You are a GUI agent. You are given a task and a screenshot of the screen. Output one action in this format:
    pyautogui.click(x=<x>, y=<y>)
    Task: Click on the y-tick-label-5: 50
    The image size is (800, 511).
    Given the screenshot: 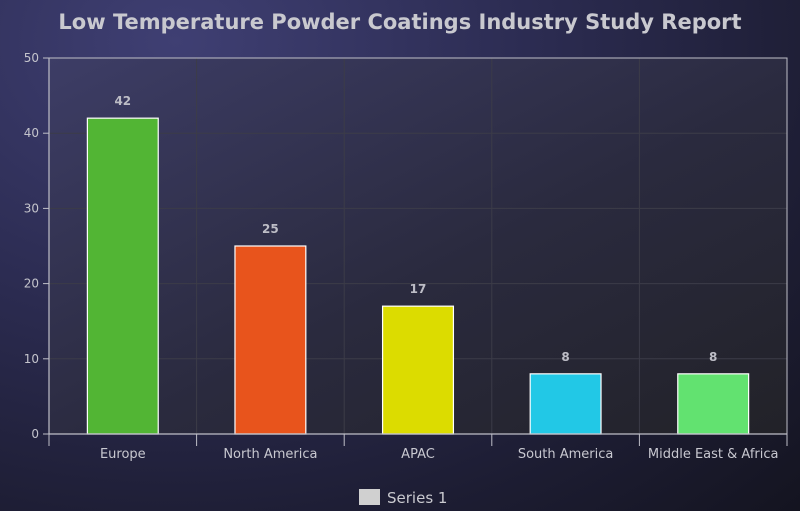 What is the action you would take?
    pyautogui.click(x=31, y=58)
    